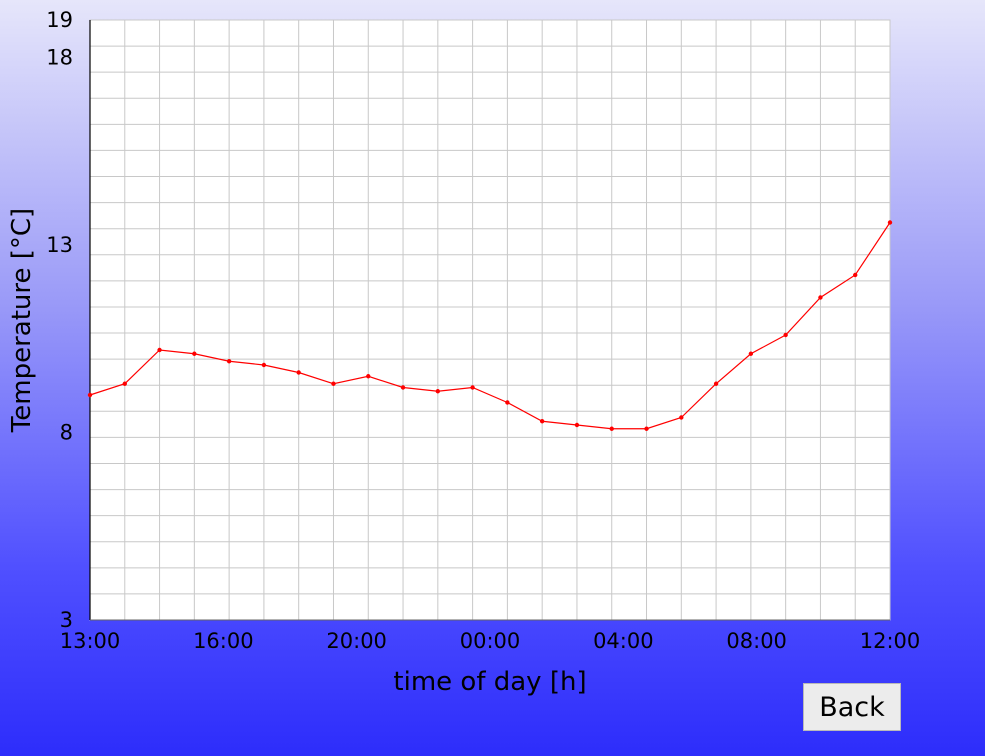 This screenshot has width=985, height=756. I want to click on x-tick-label: 00:00, so click(490, 641).